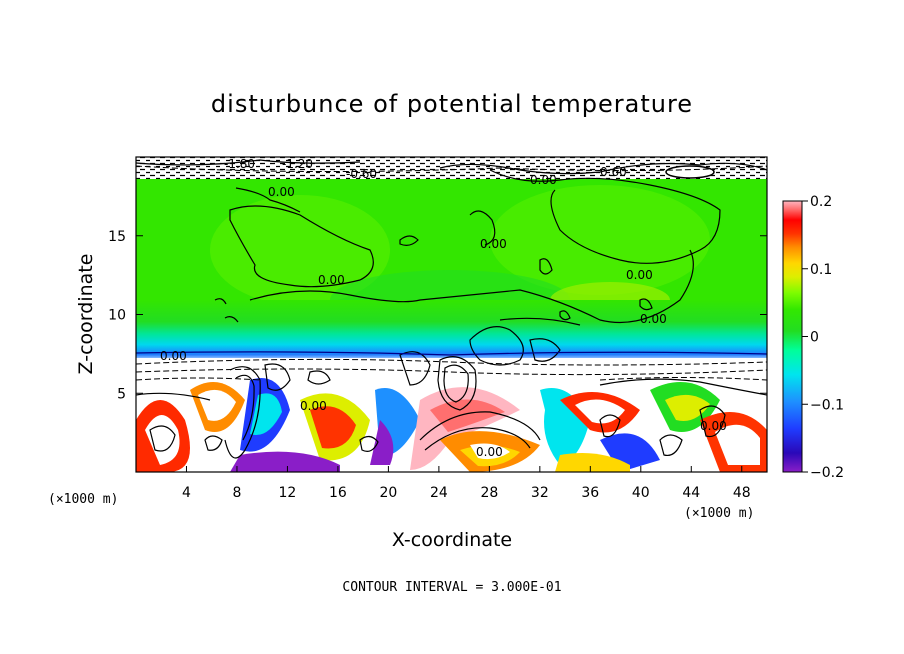  I want to click on y-axis-label: Z-coordinate, so click(86, 314).